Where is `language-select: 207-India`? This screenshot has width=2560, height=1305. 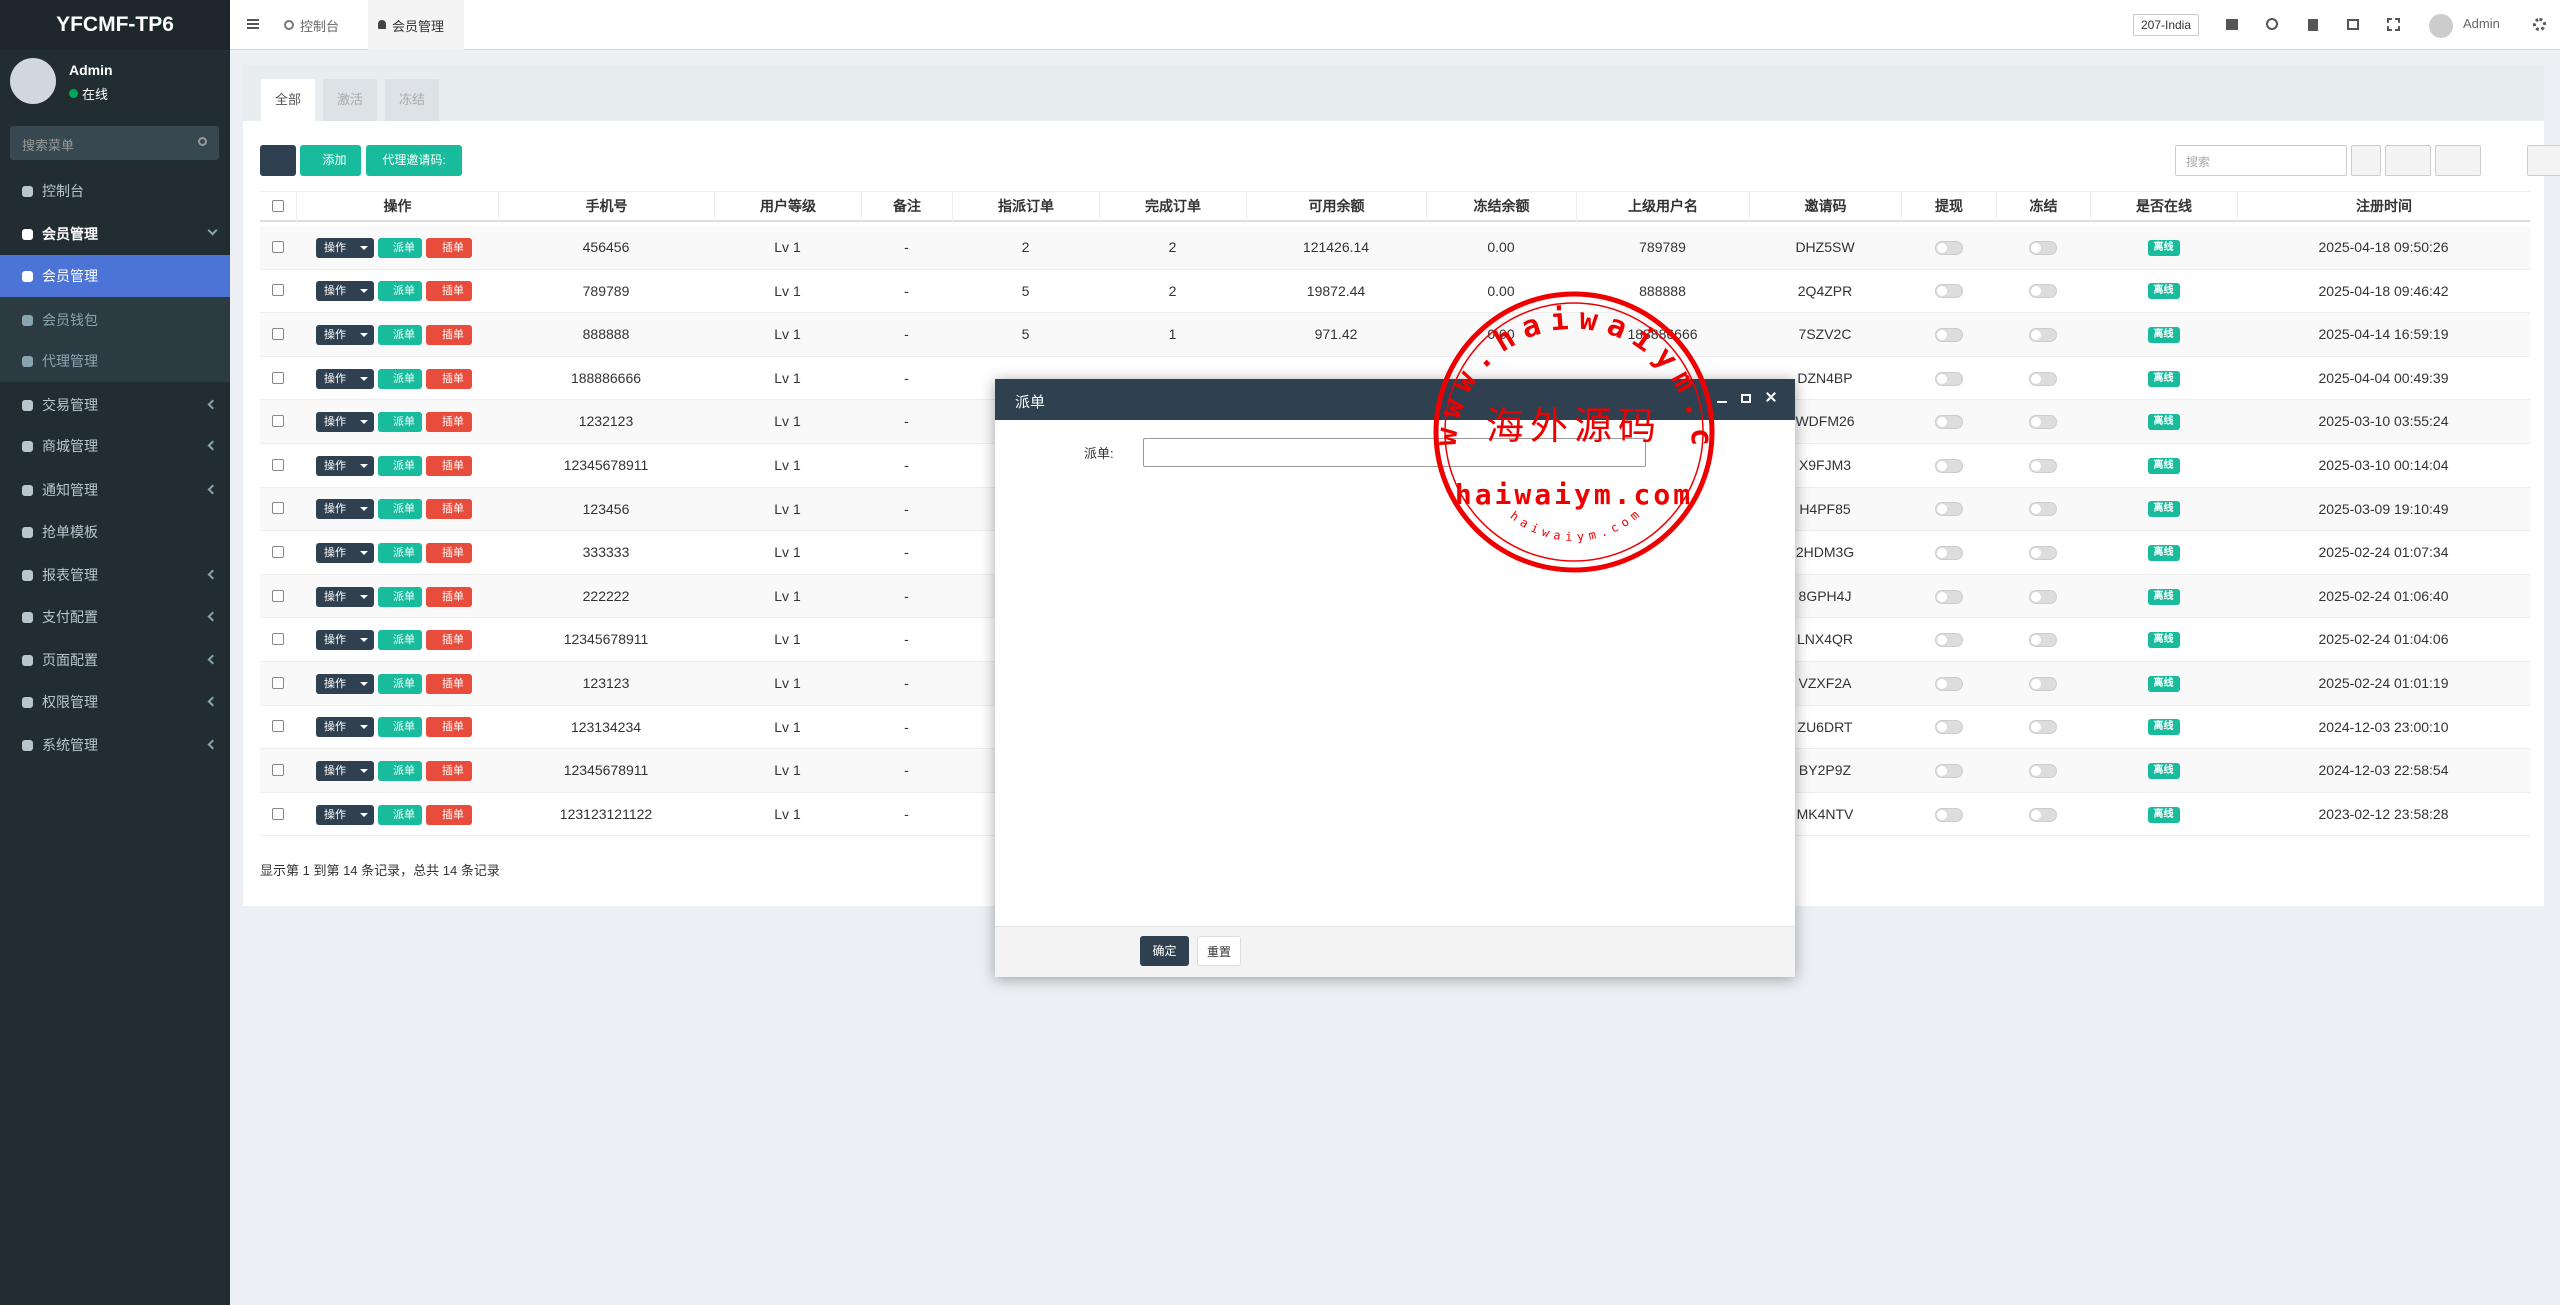 language-select: 207-India is located at coordinates (2166, 25).